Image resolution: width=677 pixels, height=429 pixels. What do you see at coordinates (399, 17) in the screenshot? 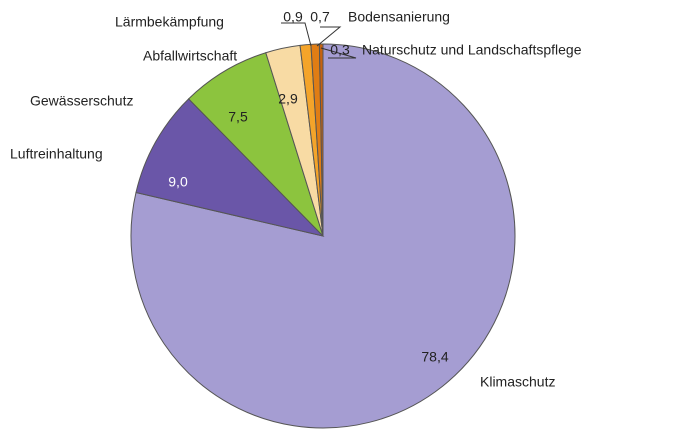
I see `slice-label: Bodensanierung` at bounding box center [399, 17].